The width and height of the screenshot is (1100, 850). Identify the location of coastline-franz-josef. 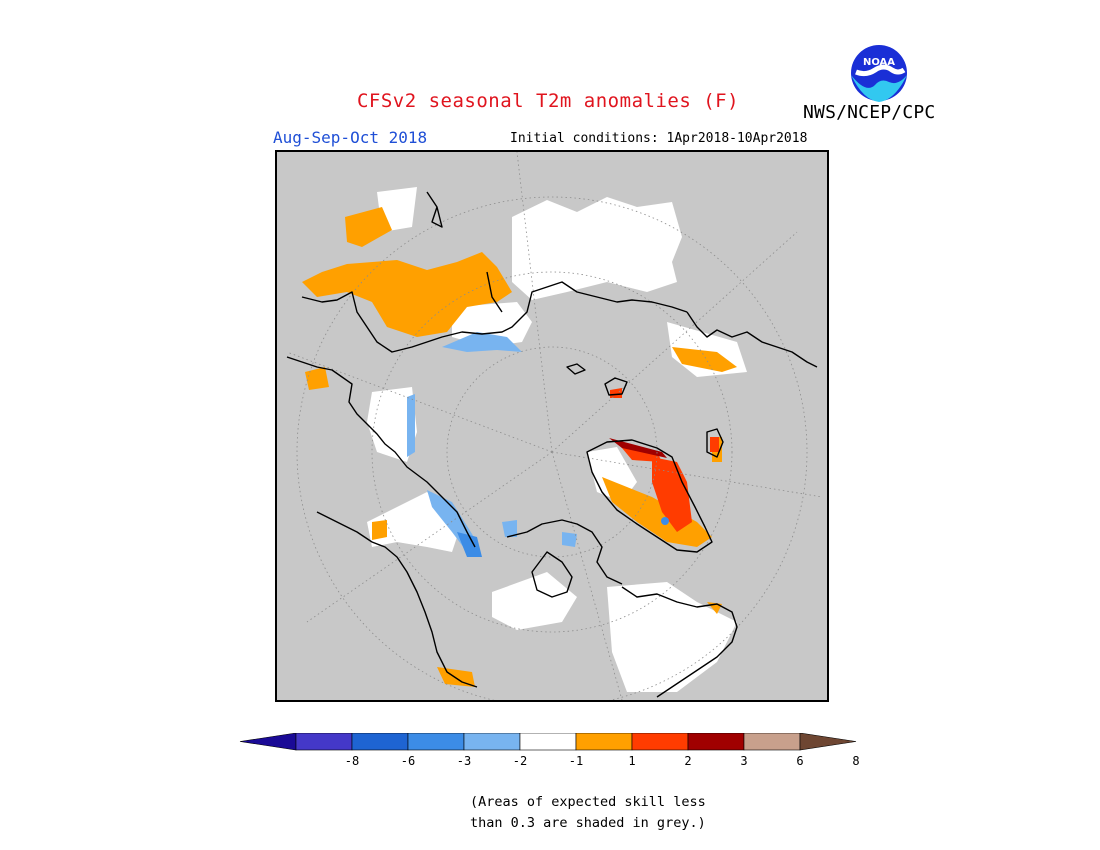
(616, 386).